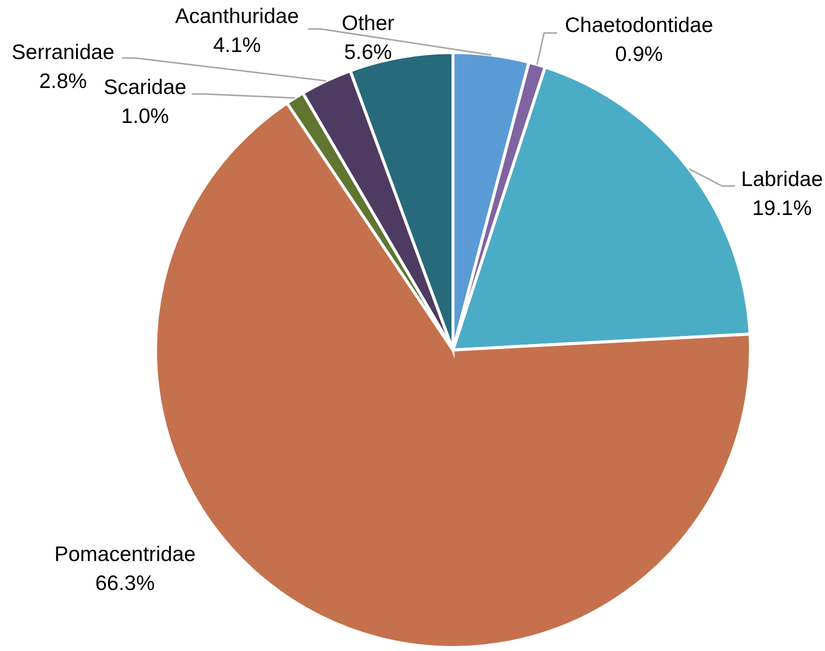  Describe the element at coordinates (639, 25) in the screenshot. I see `slice-label: Chaetodontidae` at that location.